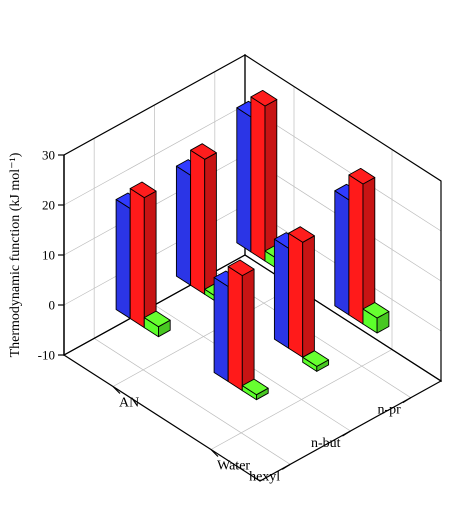 The height and width of the screenshot is (506, 474). Describe the element at coordinates (52, 305) in the screenshot. I see `y-tick-label: 0` at that location.